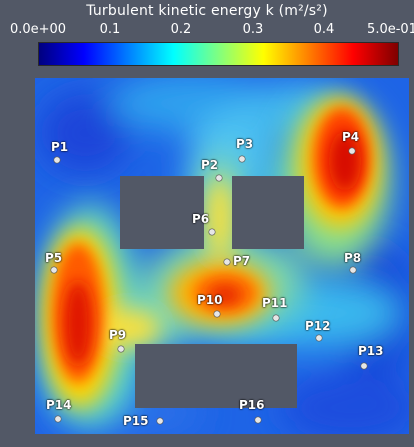  Describe the element at coordinates (364, 366) in the screenshot. I see `probe-marker-p13` at that location.